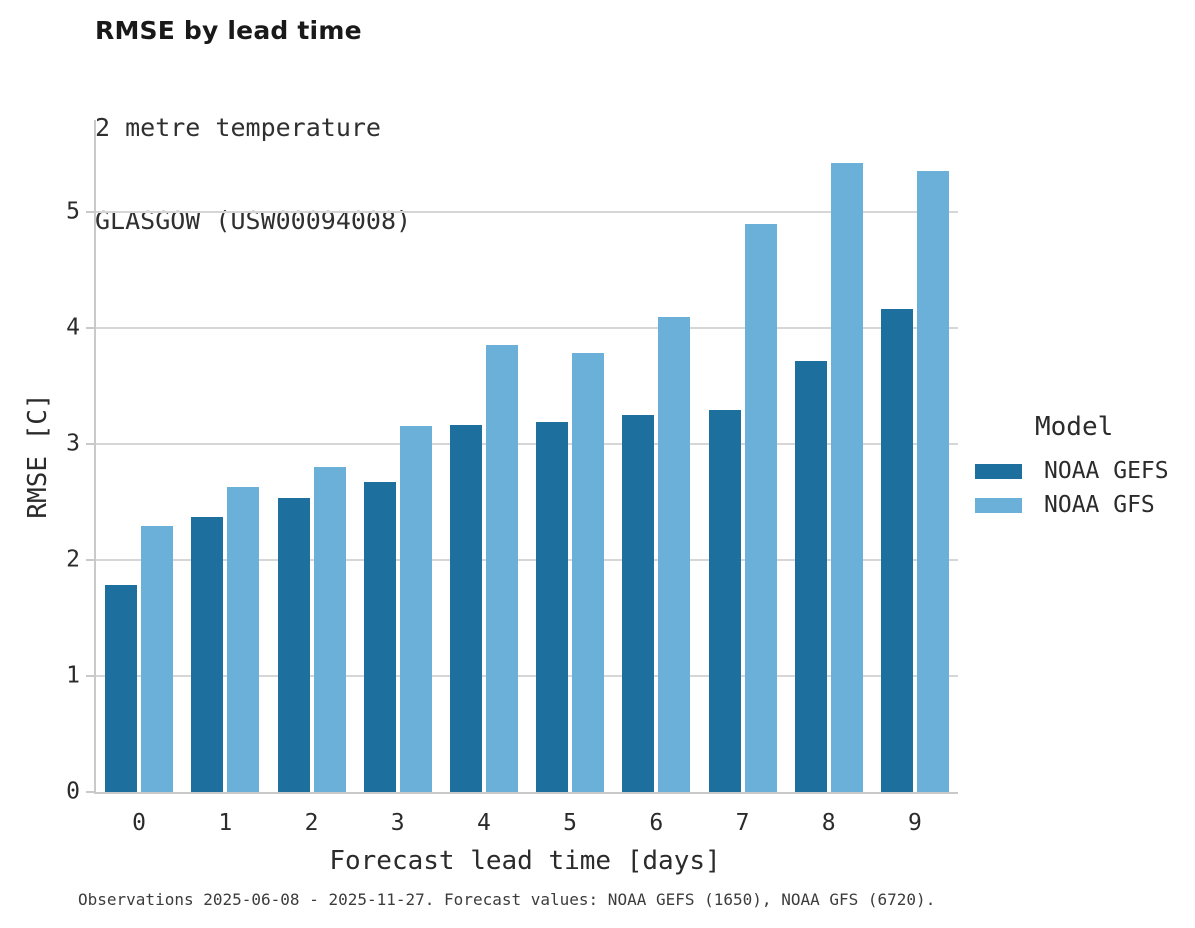 The height and width of the screenshot is (928, 1195). What do you see at coordinates (397, 823) in the screenshot?
I see `x-tick-label-3: 3` at bounding box center [397, 823].